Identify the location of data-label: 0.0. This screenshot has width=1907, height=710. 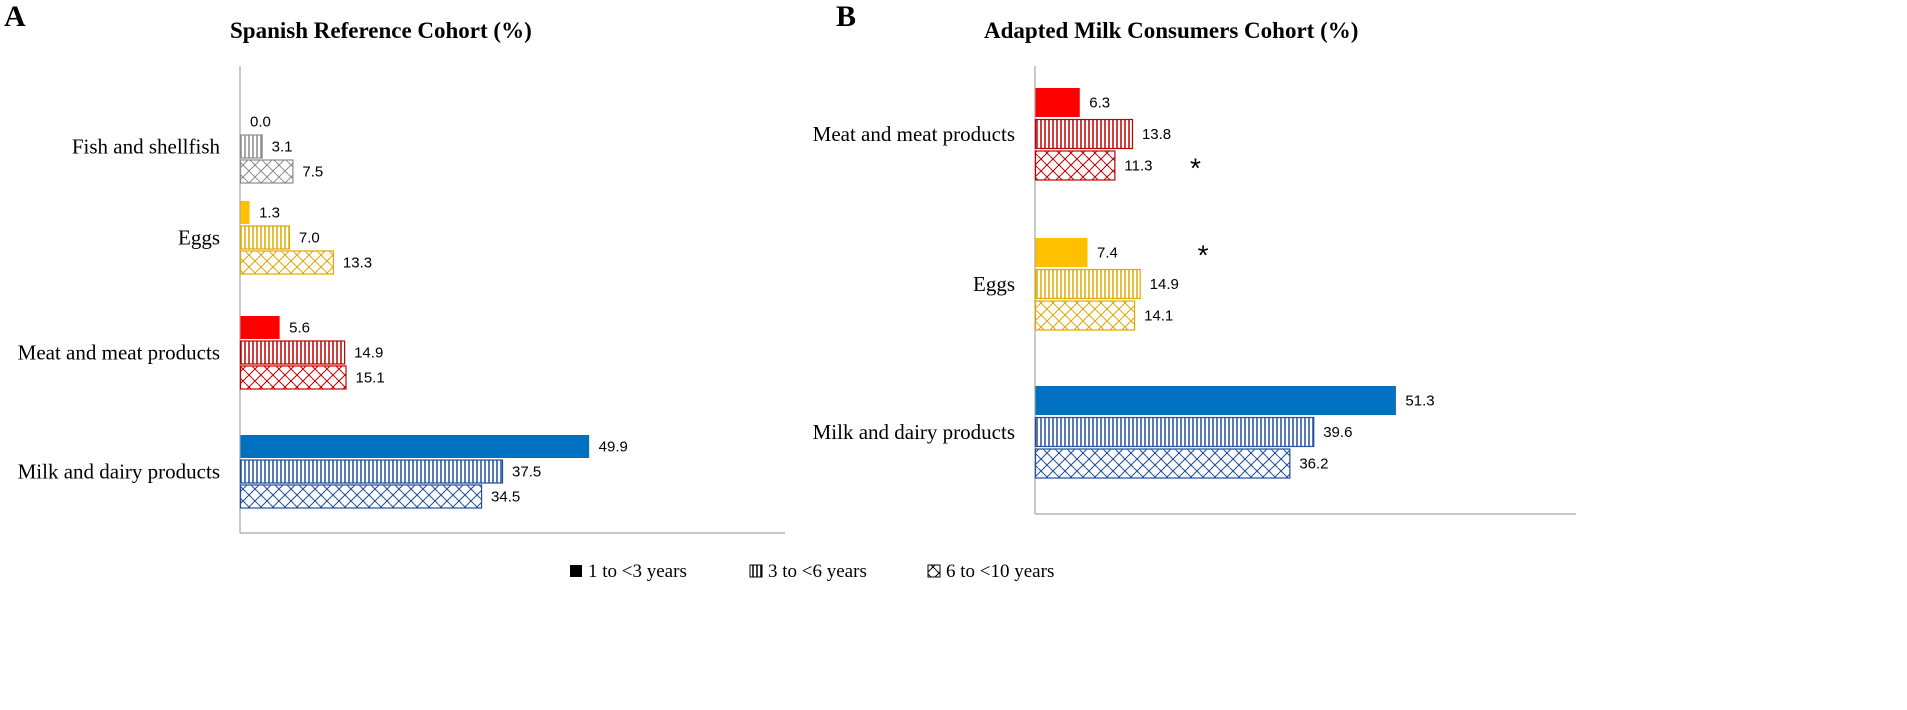
(260, 122).